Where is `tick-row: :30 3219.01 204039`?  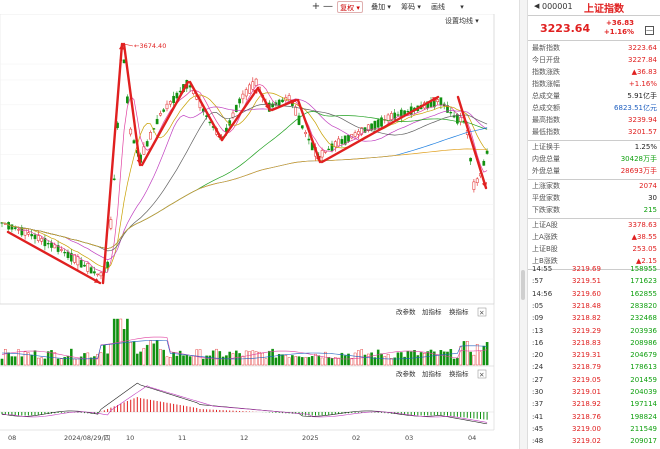
tick-row: :30 3219.01 204039 is located at coordinates (594, 392).